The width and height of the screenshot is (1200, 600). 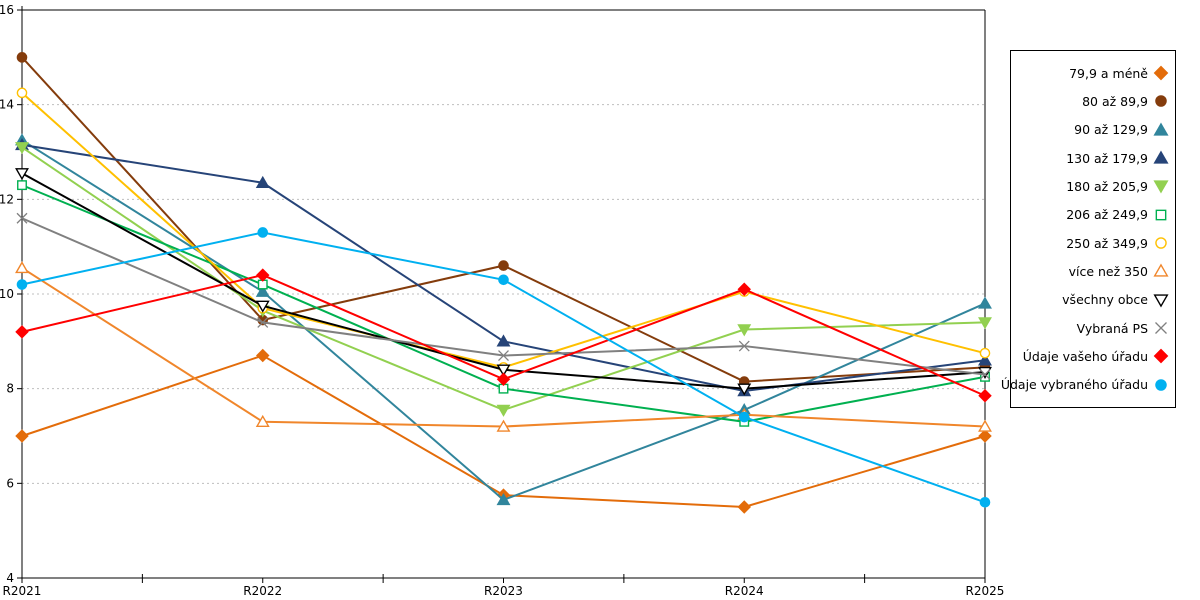 What do you see at coordinates (1085, 385) in the screenshot?
I see `legend-item: Údaje vybraného úřadu` at bounding box center [1085, 385].